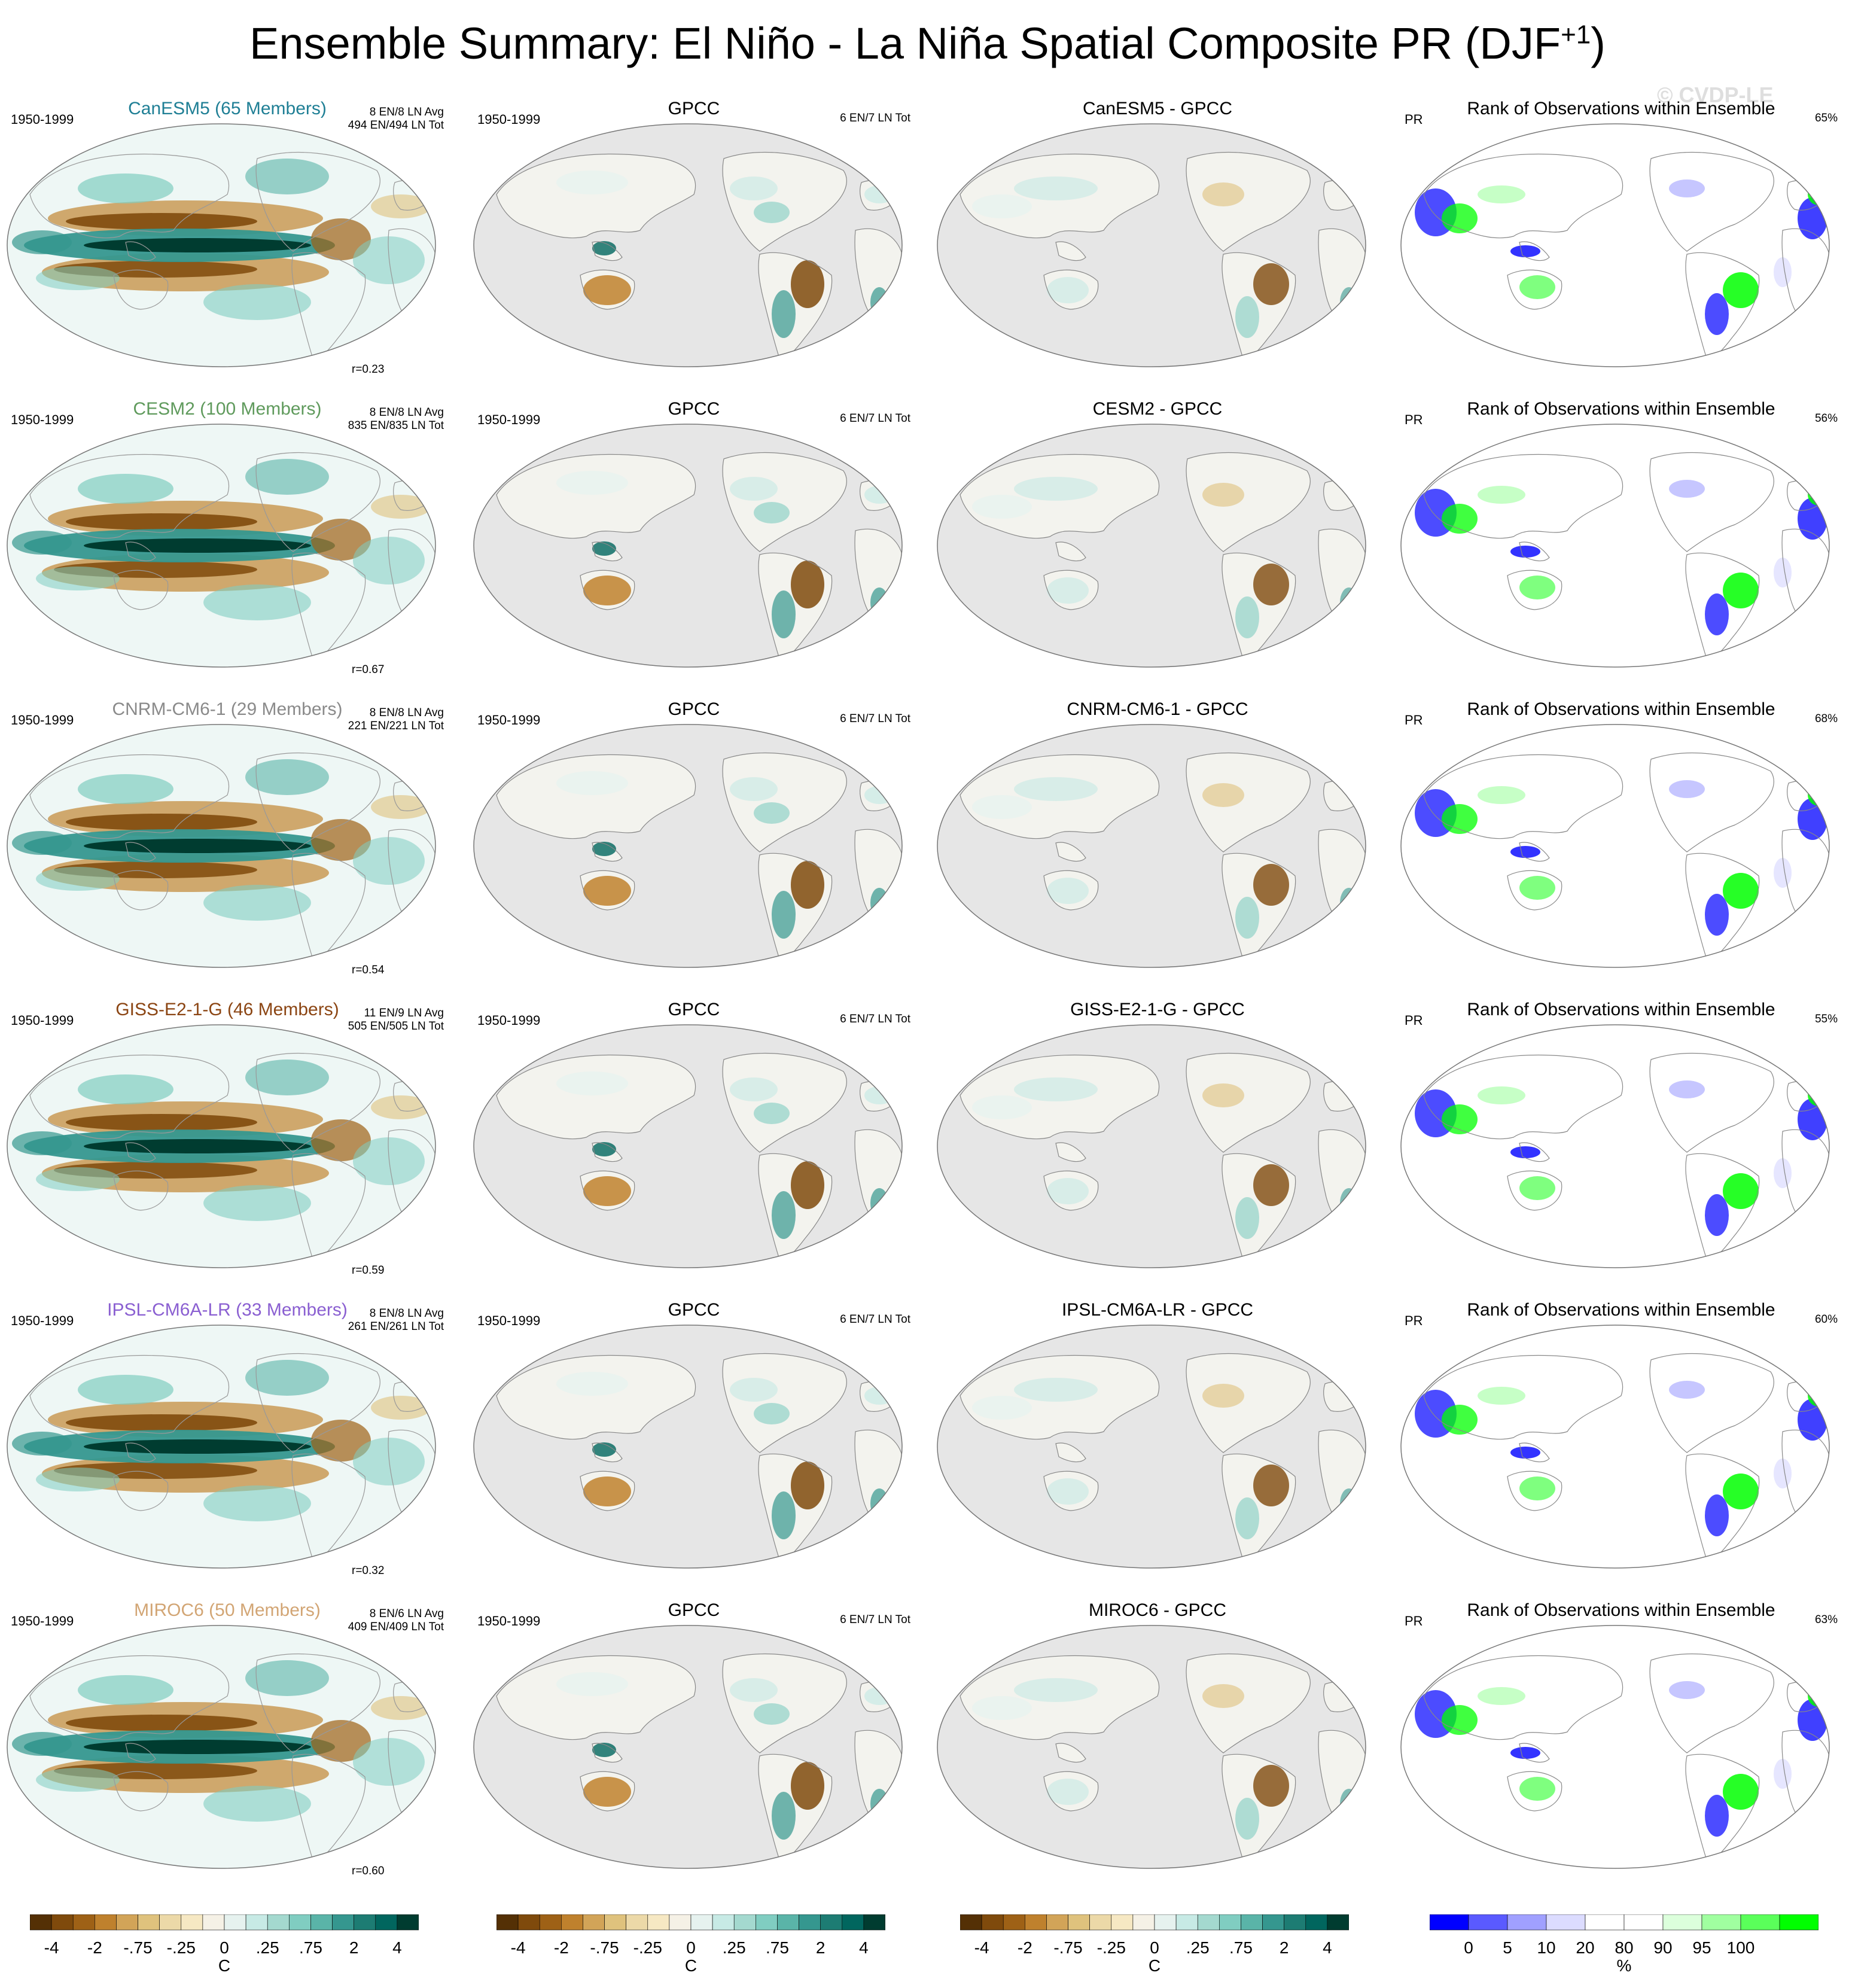 The width and height of the screenshot is (1855, 1988). Describe the element at coordinates (1624, 1947) in the screenshot. I see `rank-colorbar: 0 5 10 20 80 90 95 100%` at that location.